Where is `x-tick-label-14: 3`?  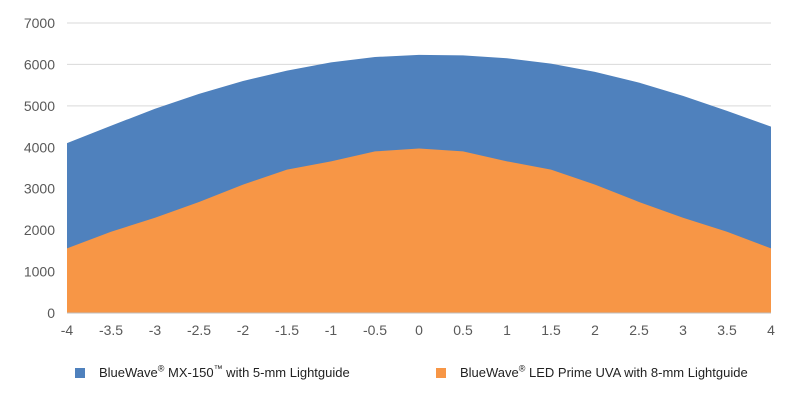 x-tick-label-14: 3 is located at coordinates (683, 330).